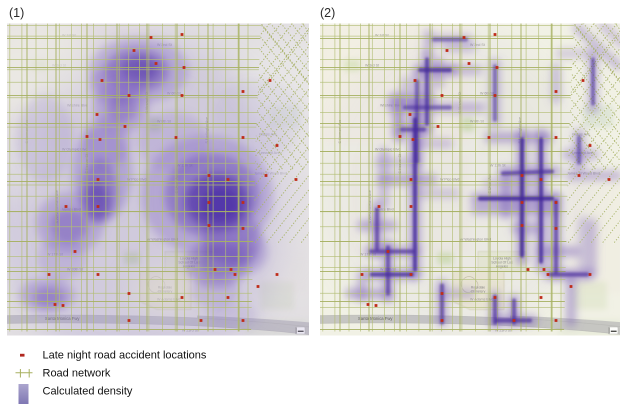 Image resolution: width=627 pixels, height=410 pixels. I want to click on svg-text:Late night road accident locat: Late night road accident locations, so click(125, 356).